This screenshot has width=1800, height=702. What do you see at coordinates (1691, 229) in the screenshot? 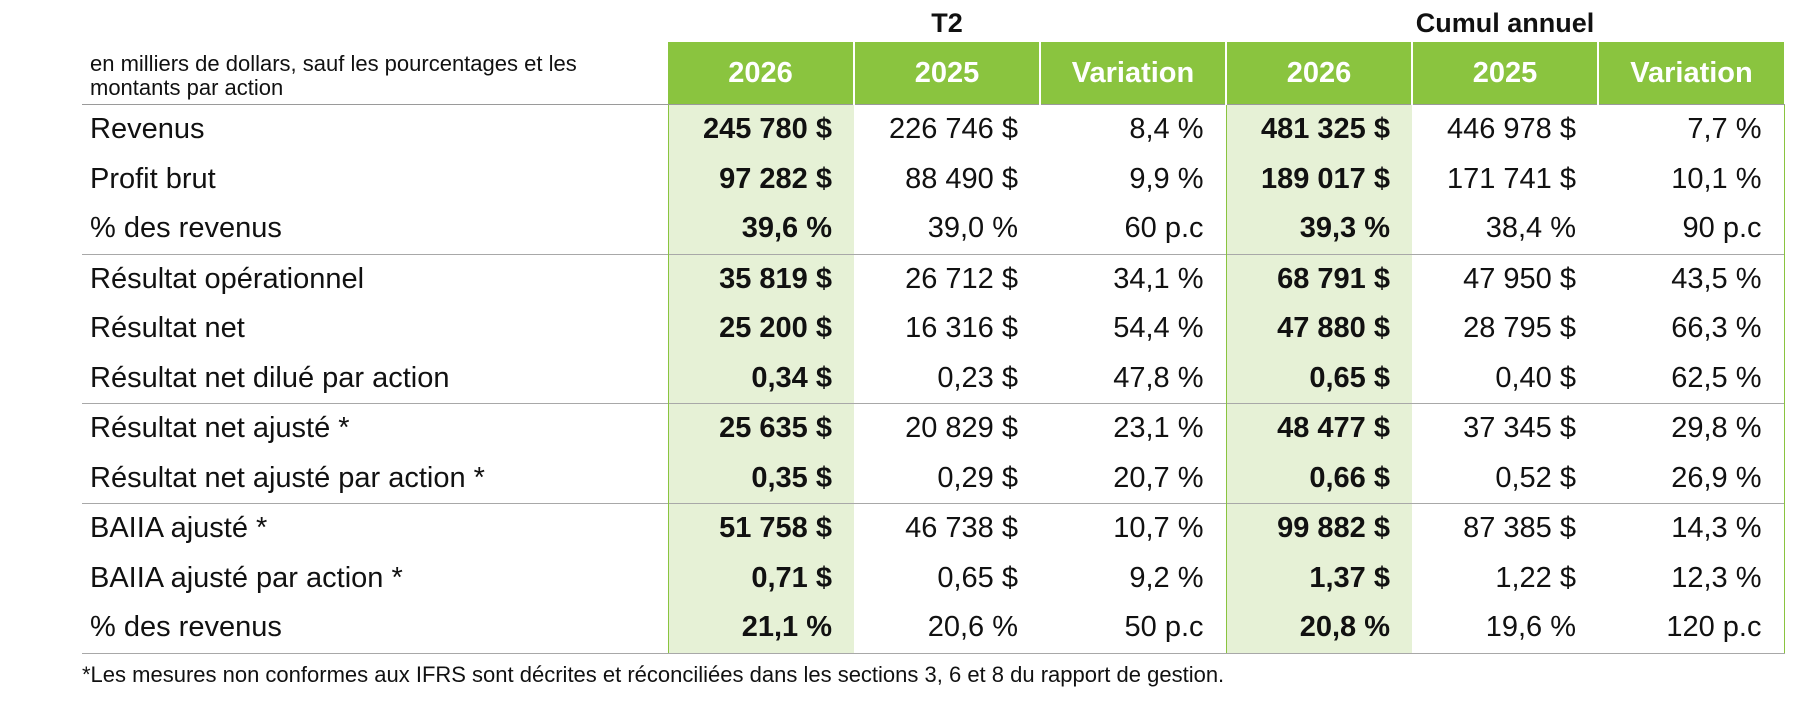
I see `cell-ytd-variation: 90 p.c` at bounding box center [1691, 229].